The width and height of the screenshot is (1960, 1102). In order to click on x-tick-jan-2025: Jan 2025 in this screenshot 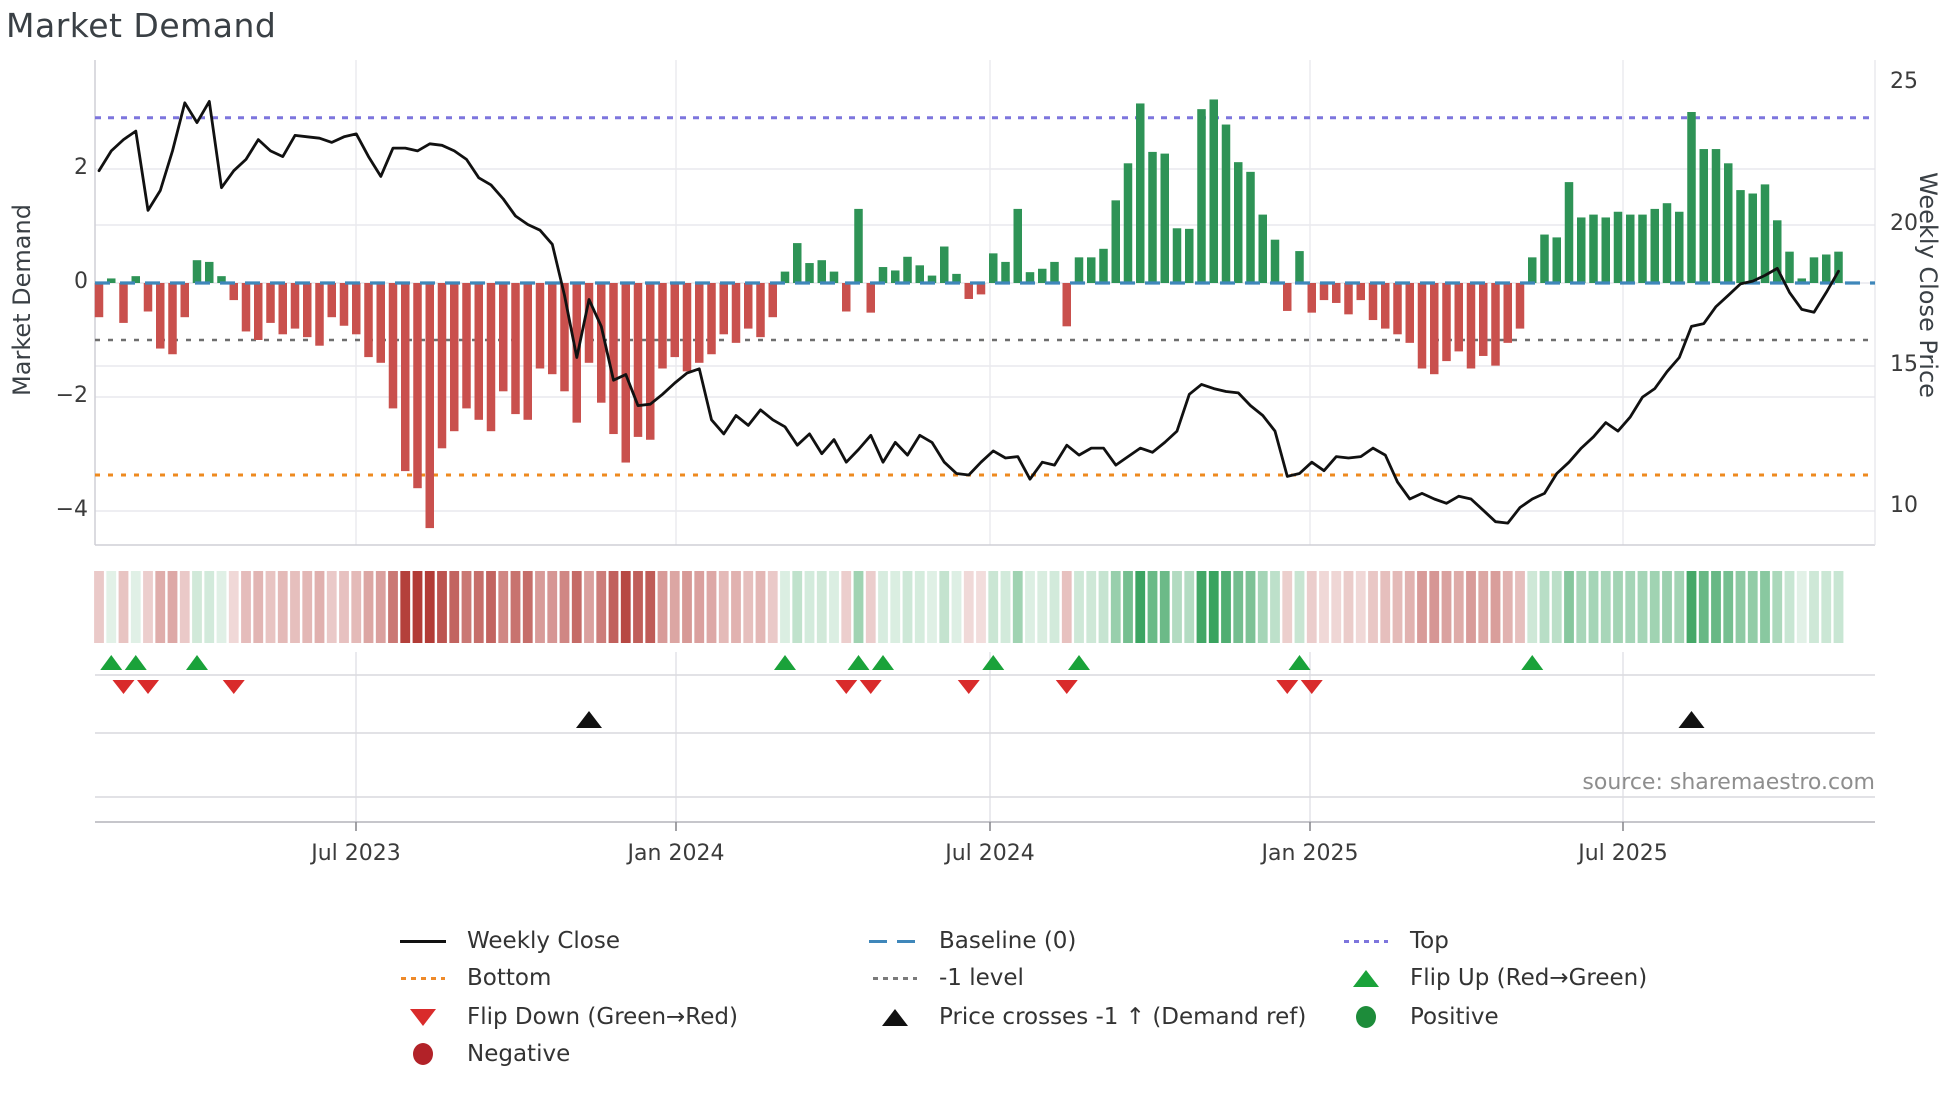, I will do `click(1310, 853)`.